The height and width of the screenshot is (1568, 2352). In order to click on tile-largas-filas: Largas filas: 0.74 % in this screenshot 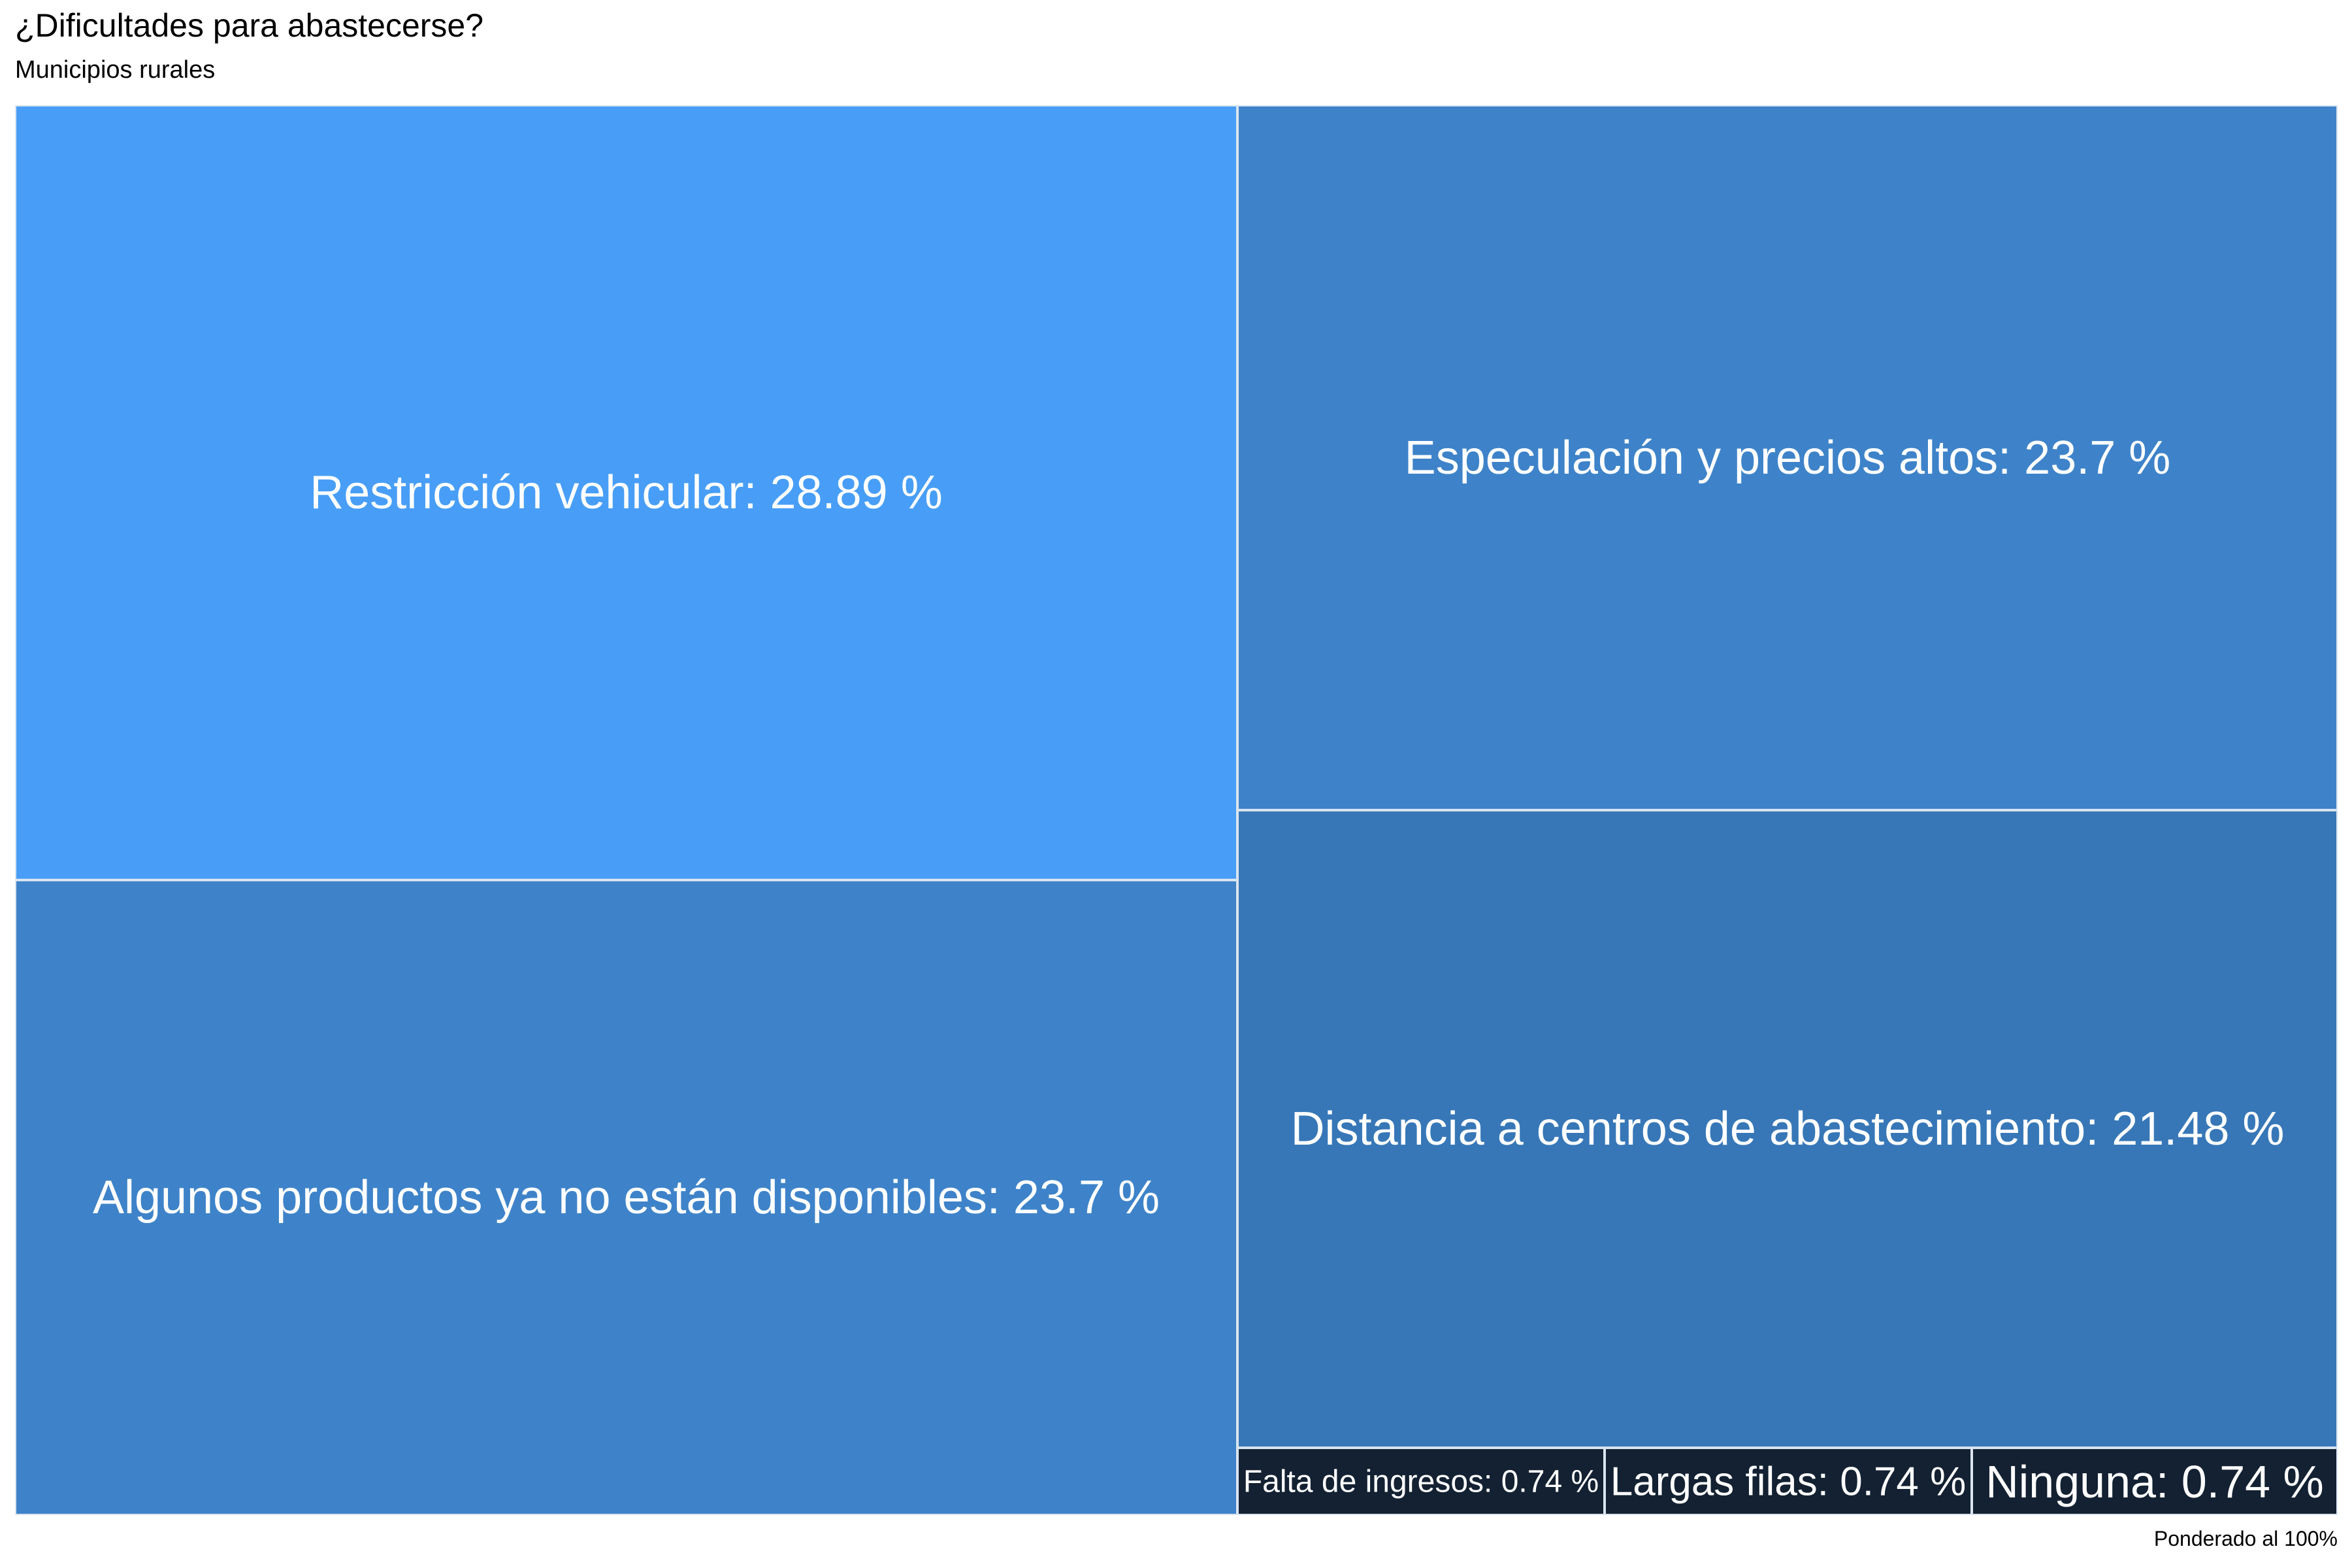, I will do `click(1788, 1481)`.